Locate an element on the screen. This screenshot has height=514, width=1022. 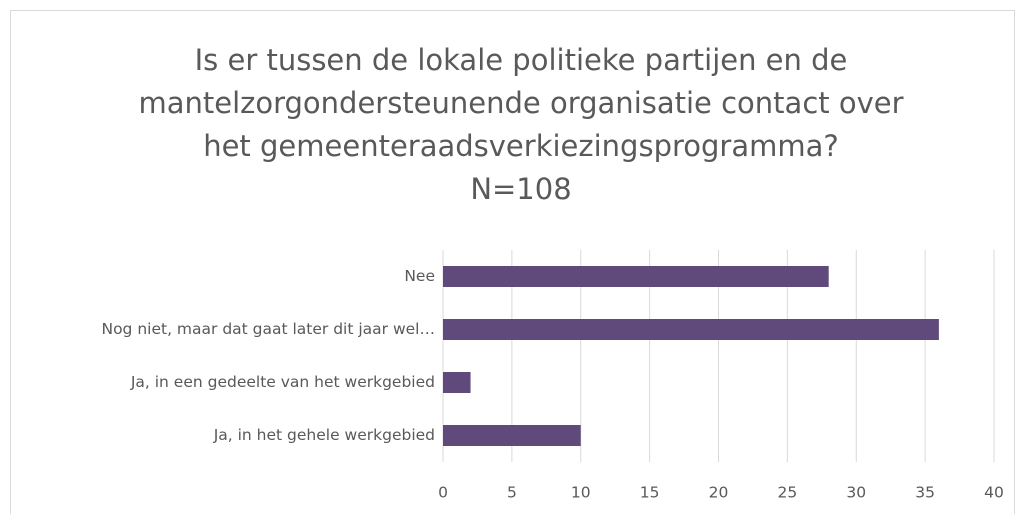
x-tick-label: 40 is located at coordinates (994, 493).